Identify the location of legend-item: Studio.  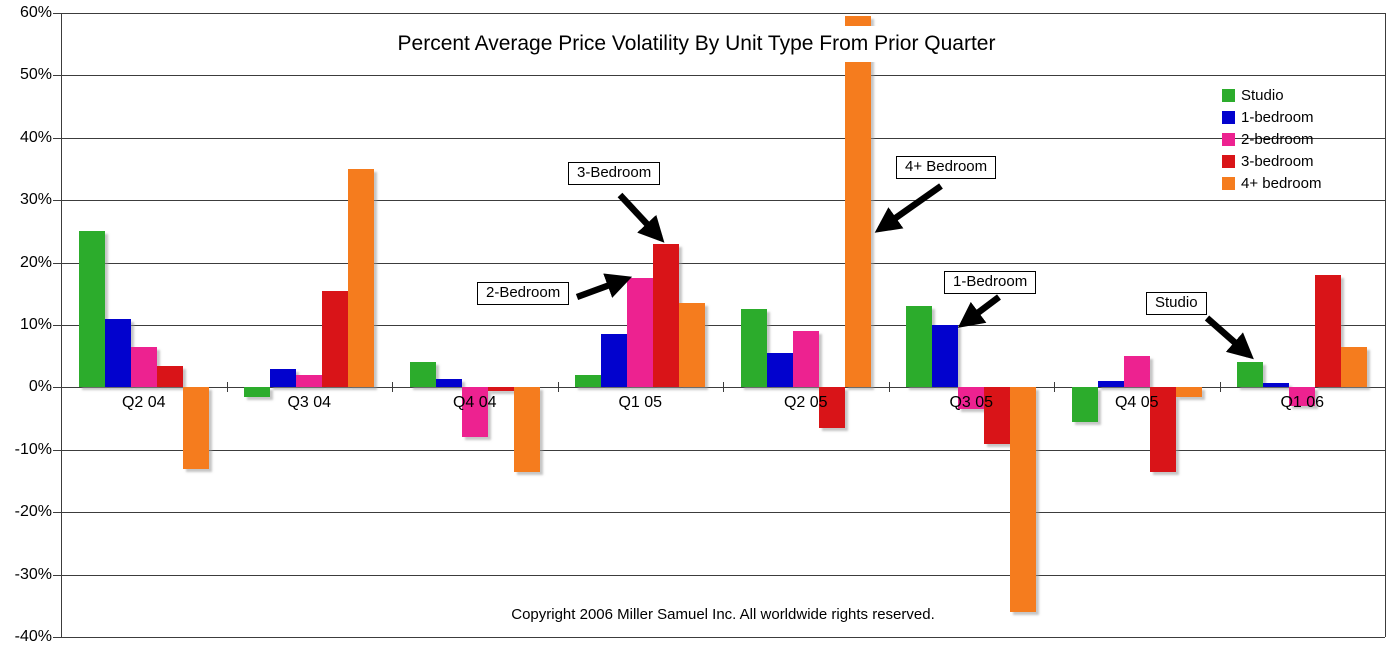
(1271, 95).